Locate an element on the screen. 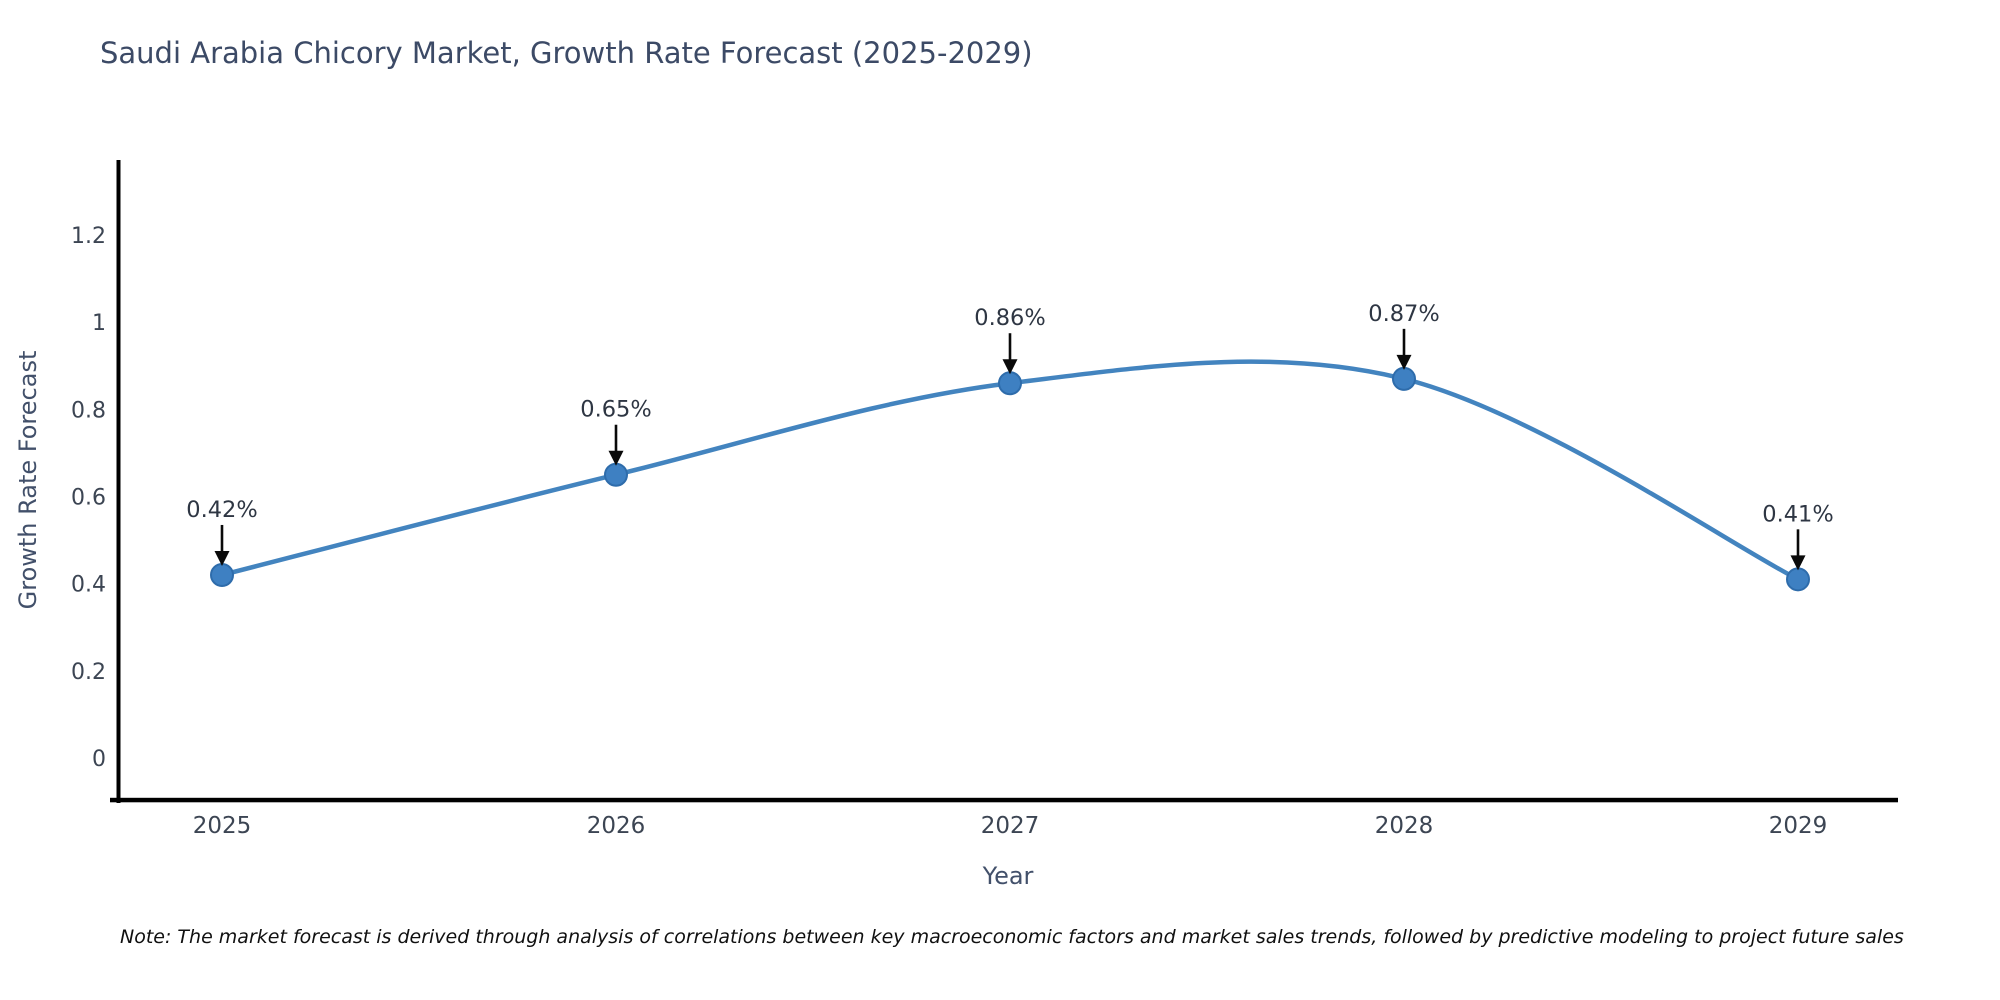 Image resolution: width=2000 pixels, height=1000 pixels. data-point-label: 0.86% is located at coordinates (1009, 318).